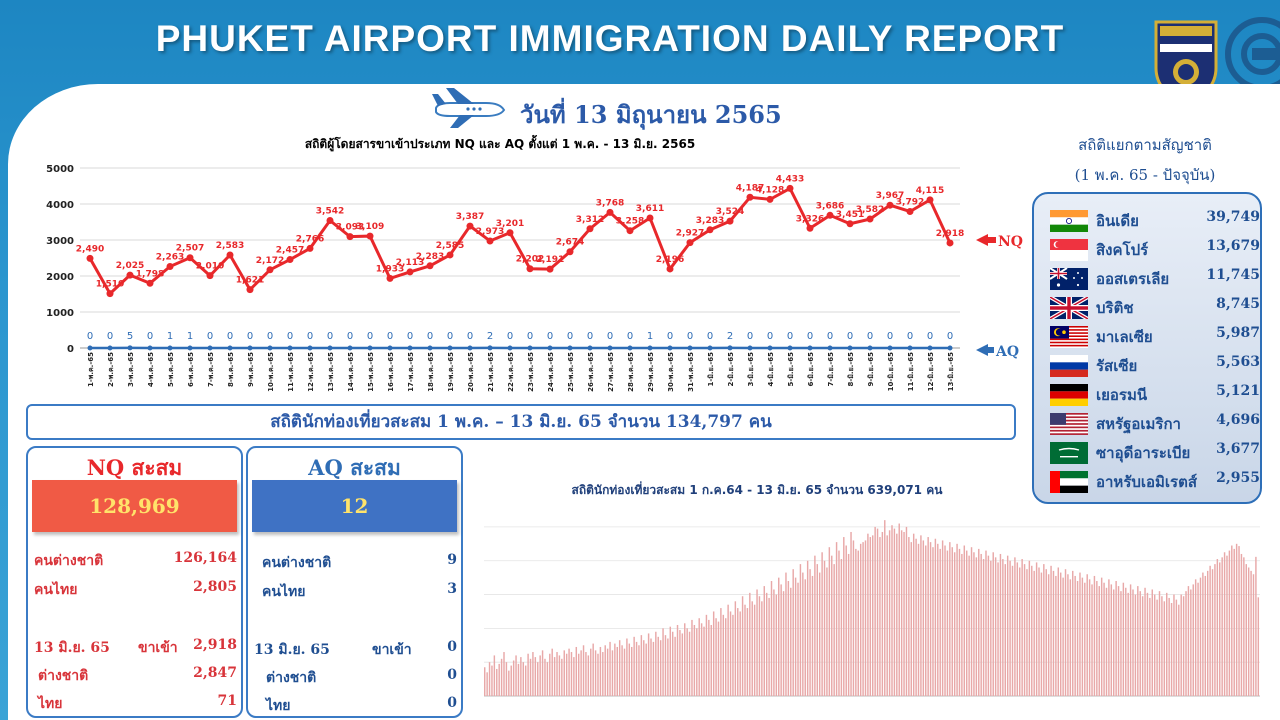  What do you see at coordinates (530, 260) in the screenshot?
I see `nq-data-label: 2,202` at bounding box center [530, 260].